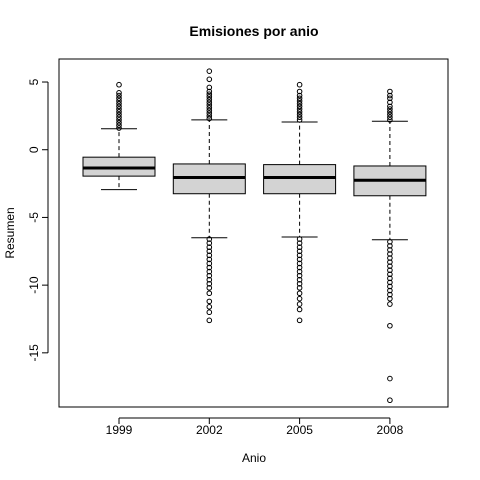  Describe the element at coordinates (390, 430) in the screenshot. I see `x-tick-label: 2008` at that location.